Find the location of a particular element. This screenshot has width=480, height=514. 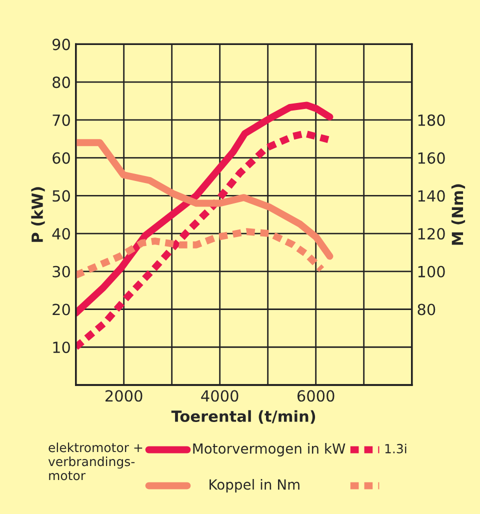

y-tick-label: 80 is located at coordinates (61, 82).